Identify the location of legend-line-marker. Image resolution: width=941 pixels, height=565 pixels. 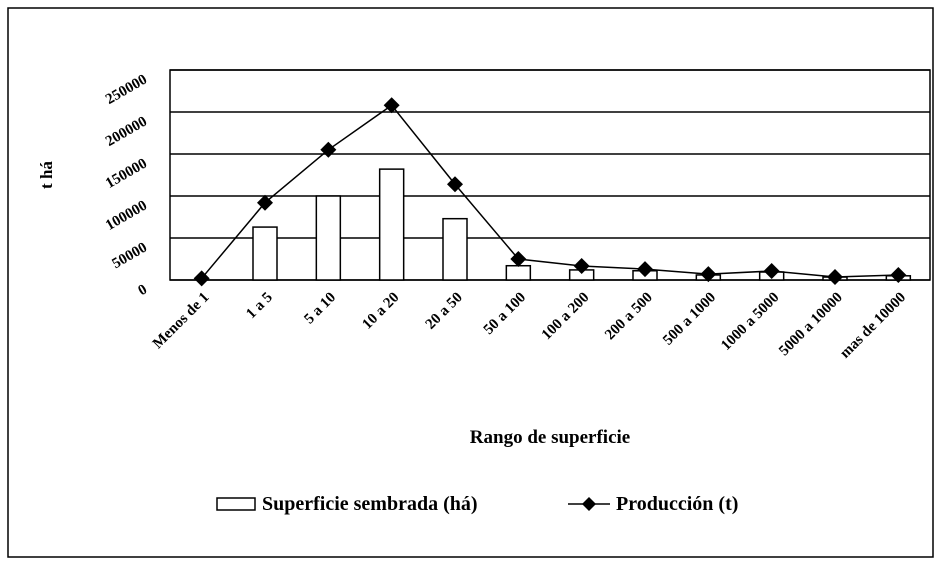
(589, 504).